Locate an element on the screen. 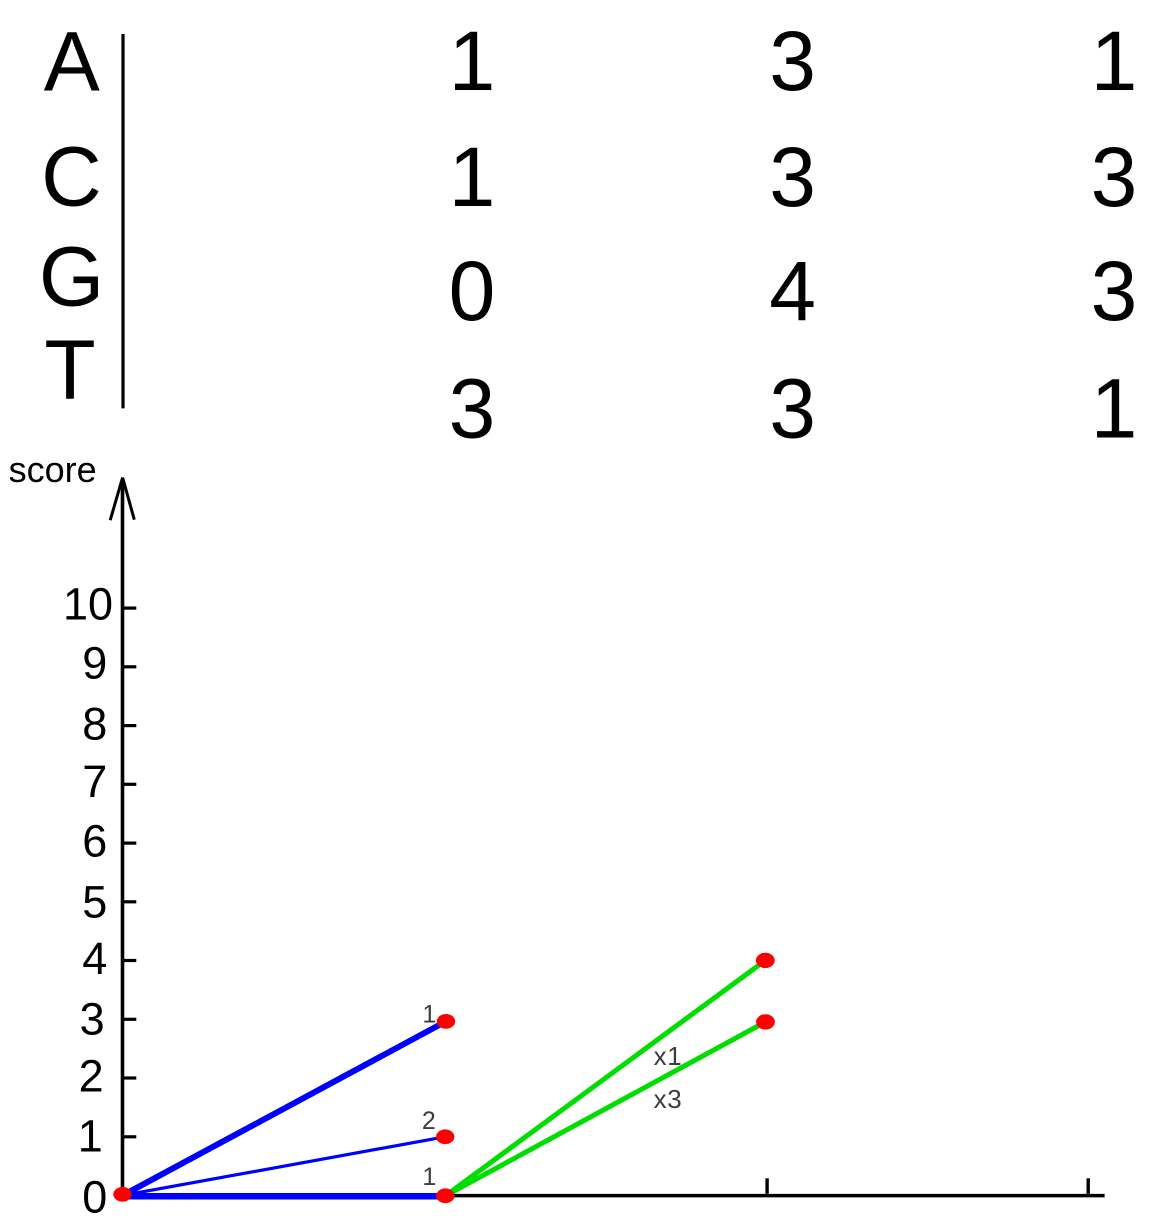 The image size is (1173, 1230). svg-text: T is located at coordinates (69, 369).